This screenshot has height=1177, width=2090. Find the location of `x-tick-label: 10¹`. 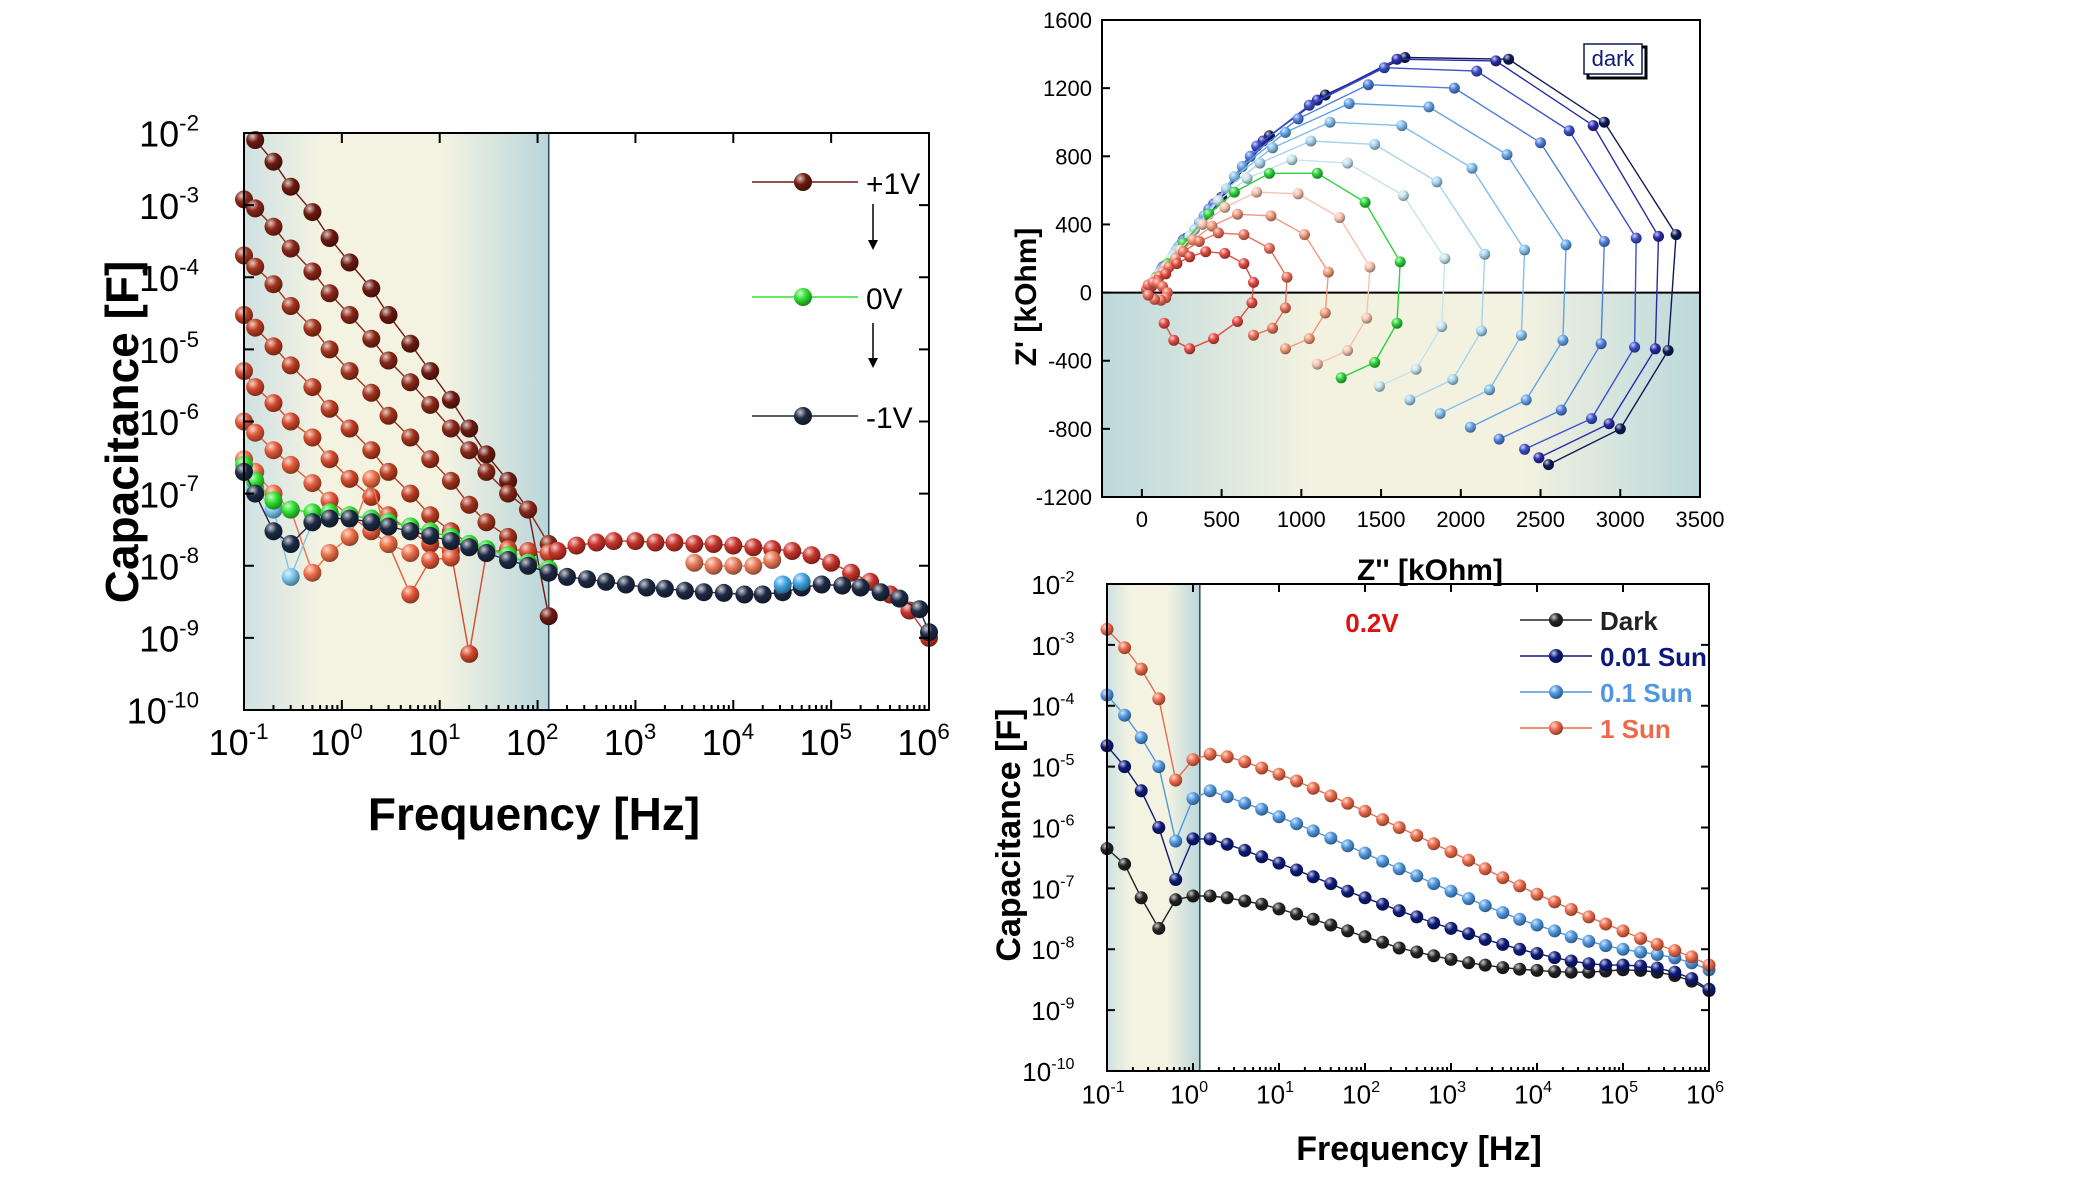

x-tick-label: 10¹ is located at coordinates (434, 741).